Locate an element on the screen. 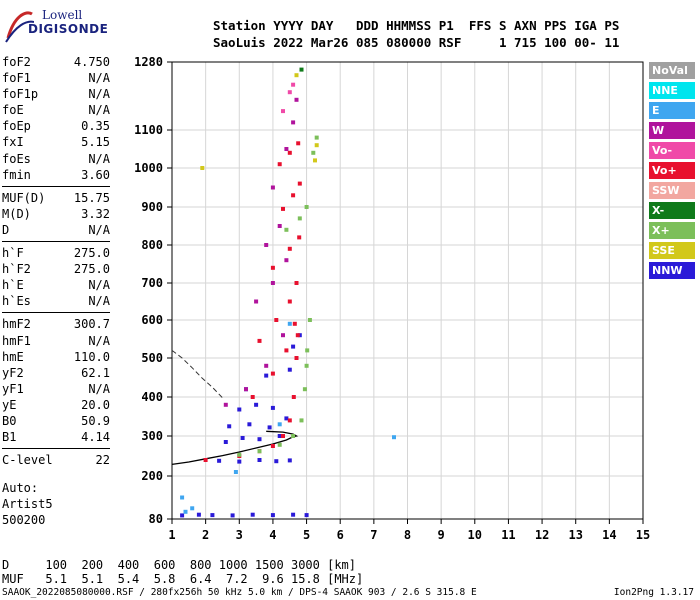 The width and height of the screenshot is (700, 600). parameter-name: C-level is located at coordinates (27, 460).